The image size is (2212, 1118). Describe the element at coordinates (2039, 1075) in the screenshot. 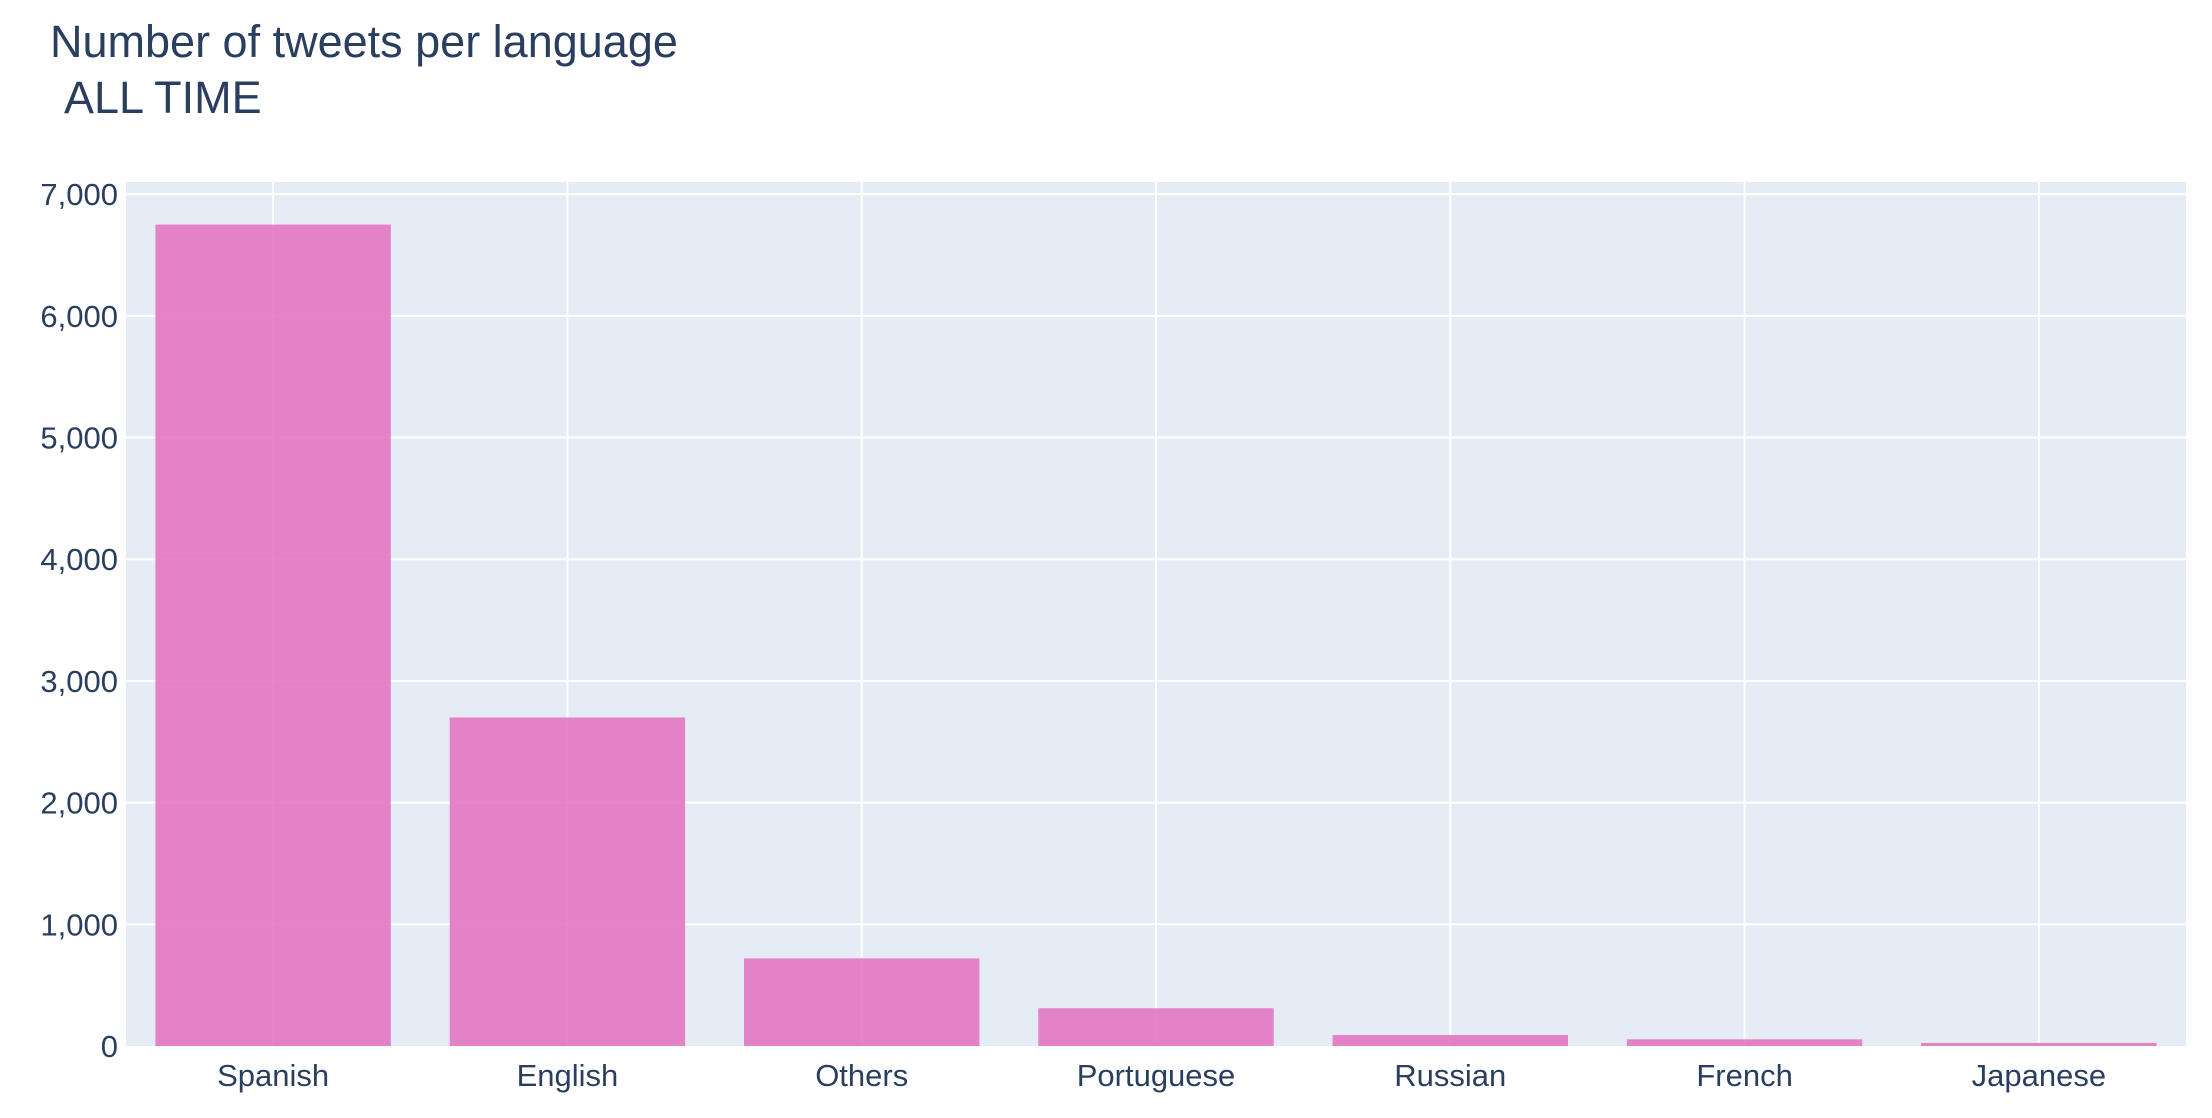

I see `x-tick-label: Japanese` at that location.